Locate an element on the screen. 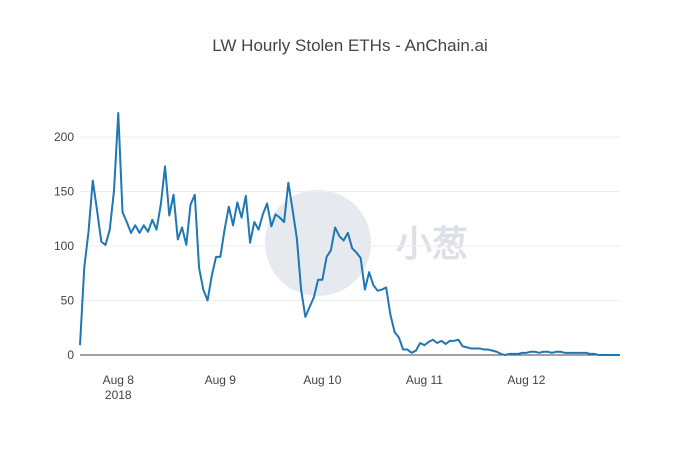  x-tick-label: Aug 8 2018 is located at coordinates (119, 387).